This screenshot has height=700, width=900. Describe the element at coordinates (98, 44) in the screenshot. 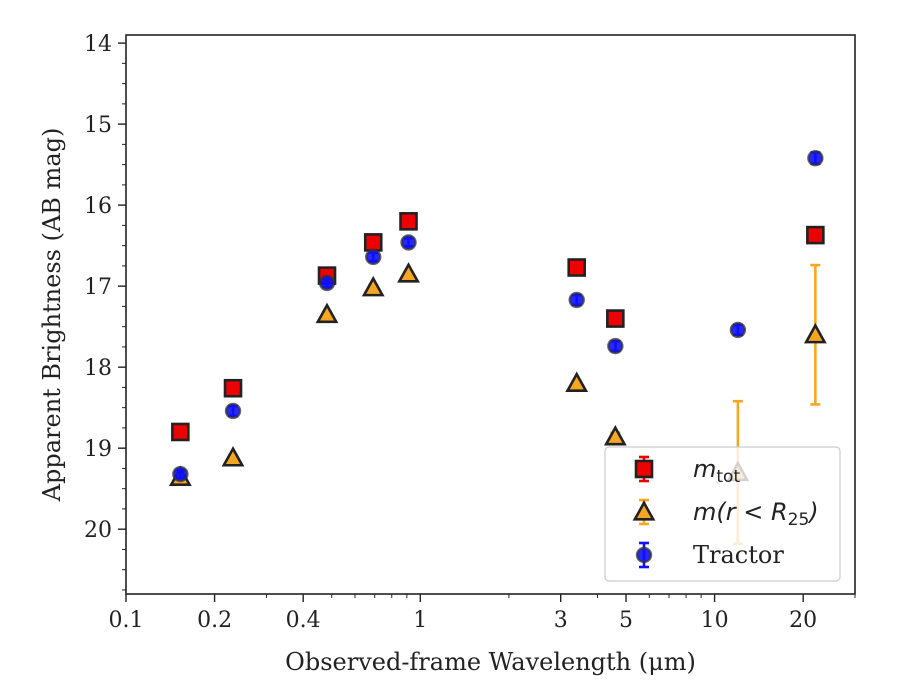

I see `y-tick-label: 14` at that location.